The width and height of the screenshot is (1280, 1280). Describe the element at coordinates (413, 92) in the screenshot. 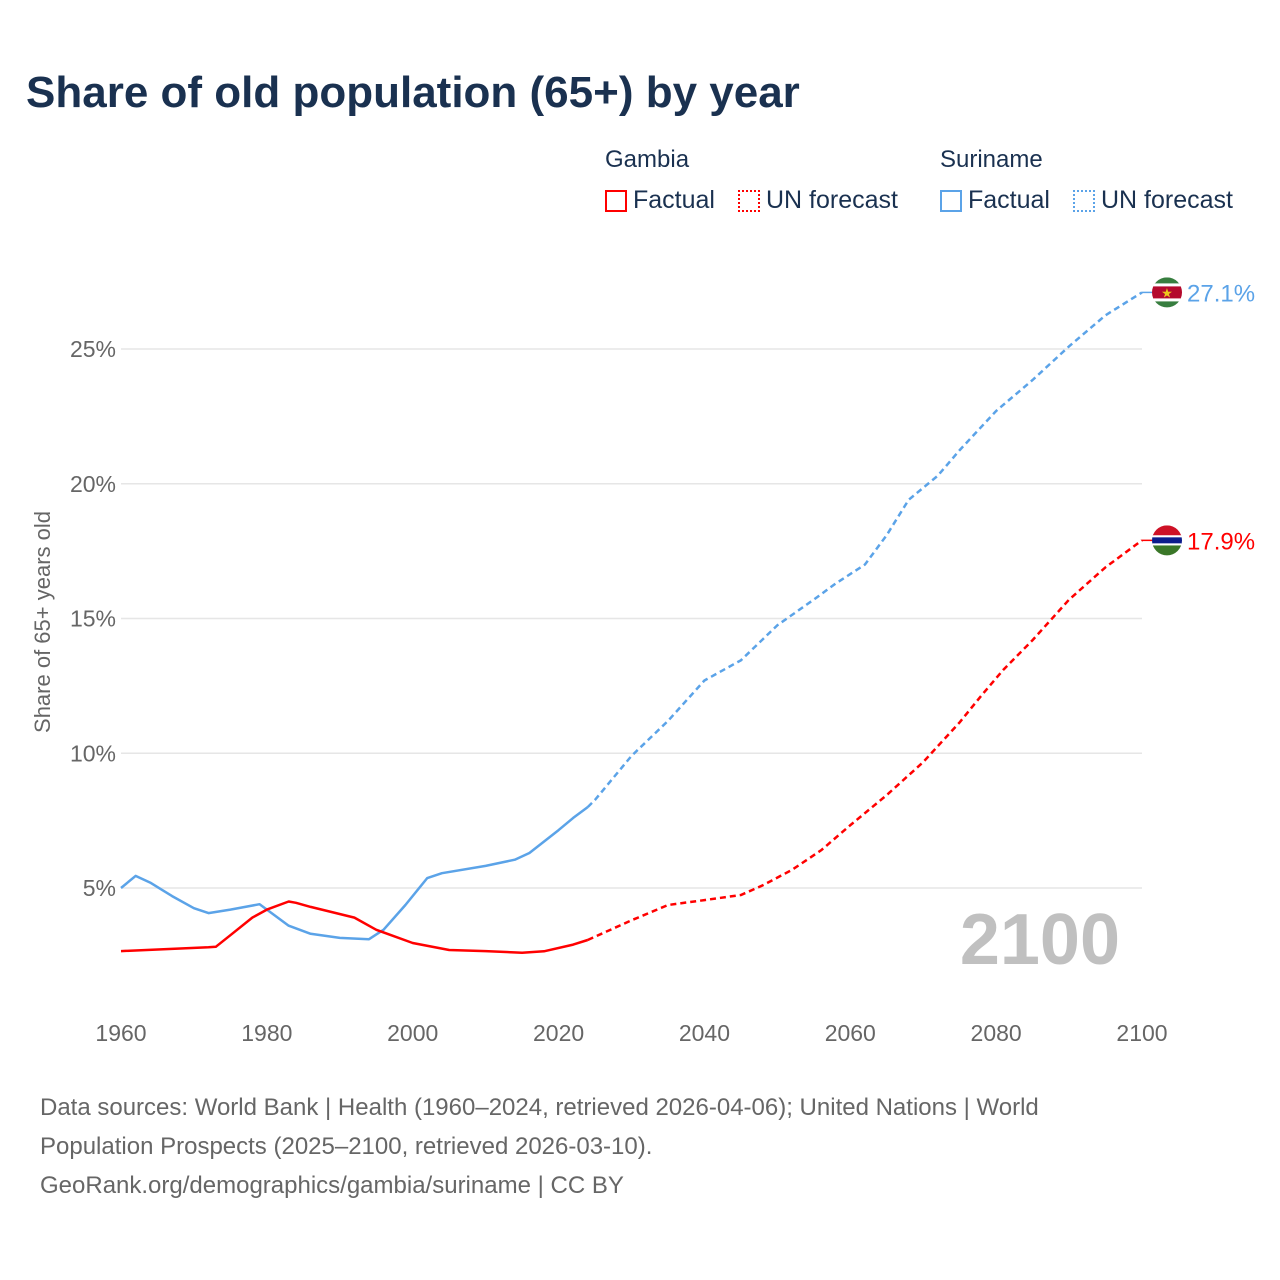

I see `chart-title: Share of old population (65+) by year` at that location.